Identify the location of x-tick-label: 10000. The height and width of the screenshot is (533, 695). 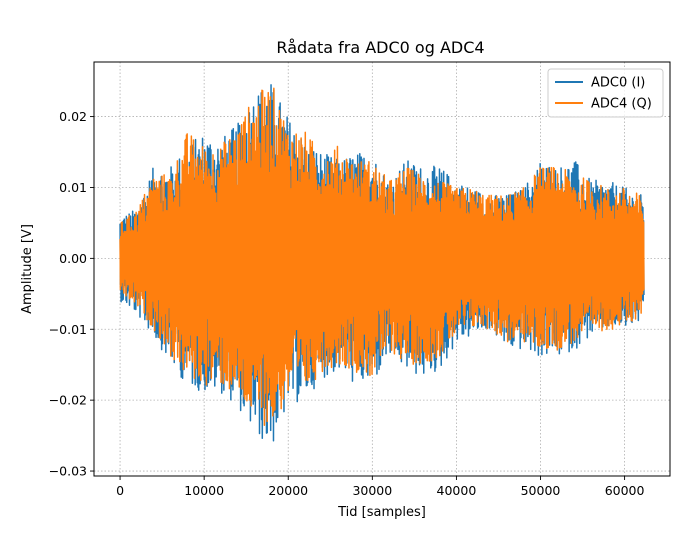
(204, 490).